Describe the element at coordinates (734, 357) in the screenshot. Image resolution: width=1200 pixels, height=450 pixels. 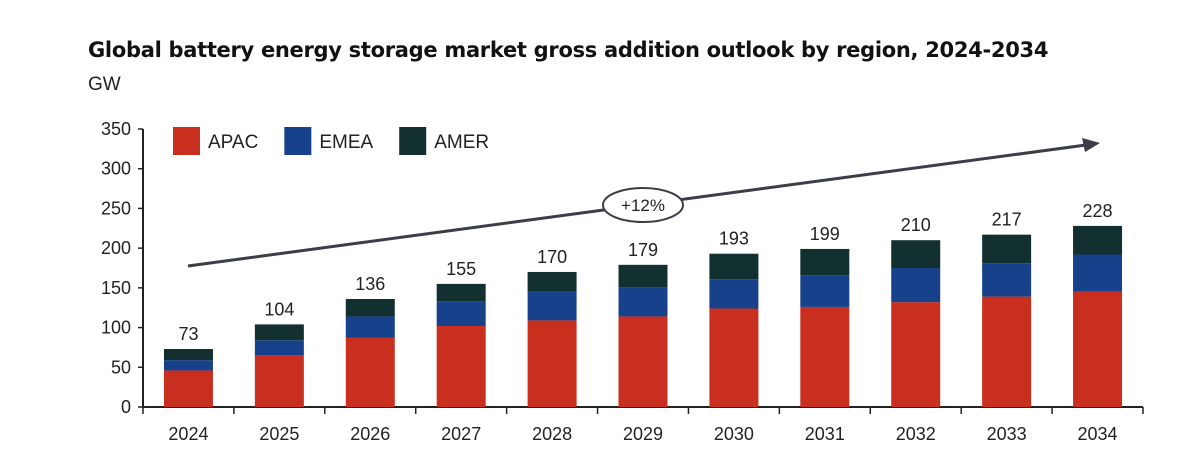
I see `bar-apac-2030` at that location.